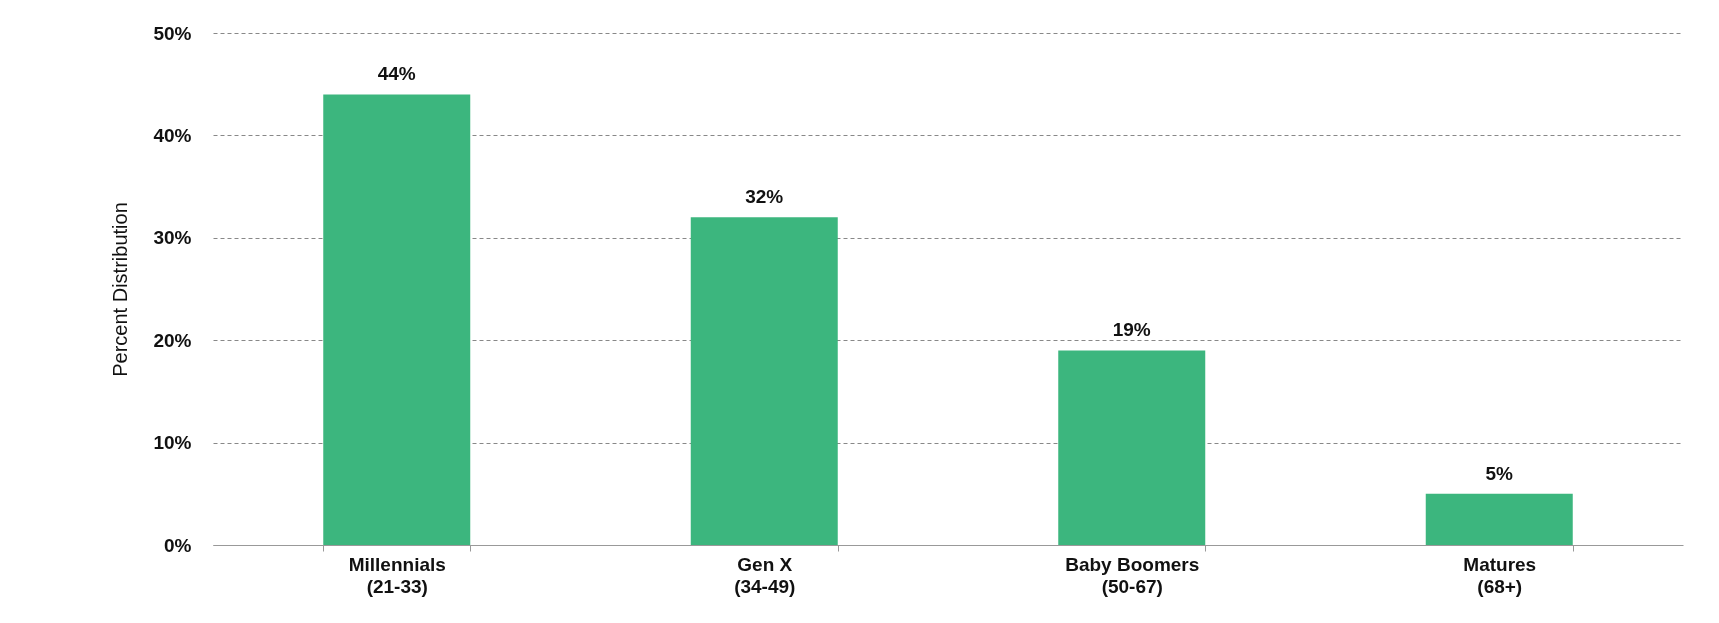  What do you see at coordinates (396, 74) in the screenshot?
I see `data-label: 44%` at bounding box center [396, 74].